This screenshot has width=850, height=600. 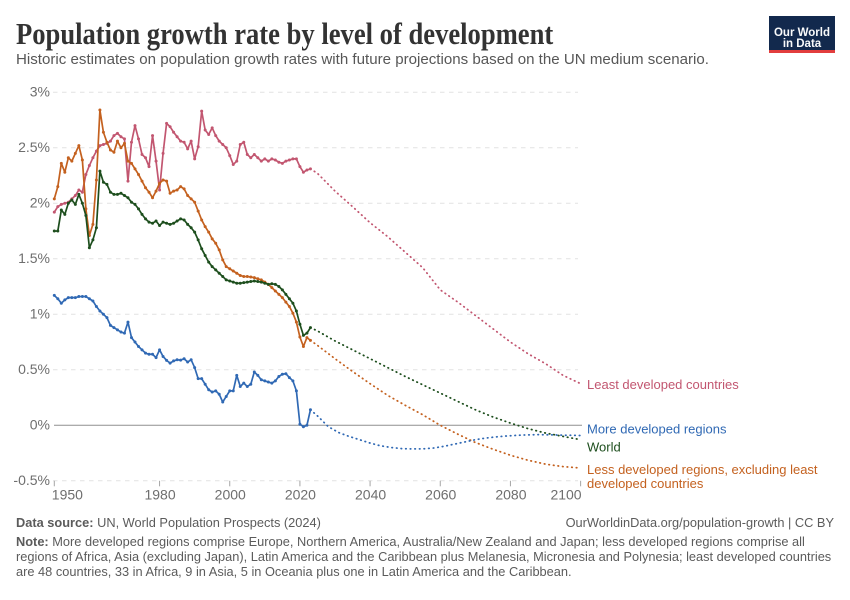 What do you see at coordinates (34, 147) in the screenshot?
I see `svg-text: 2.5%` at bounding box center [34, 147].